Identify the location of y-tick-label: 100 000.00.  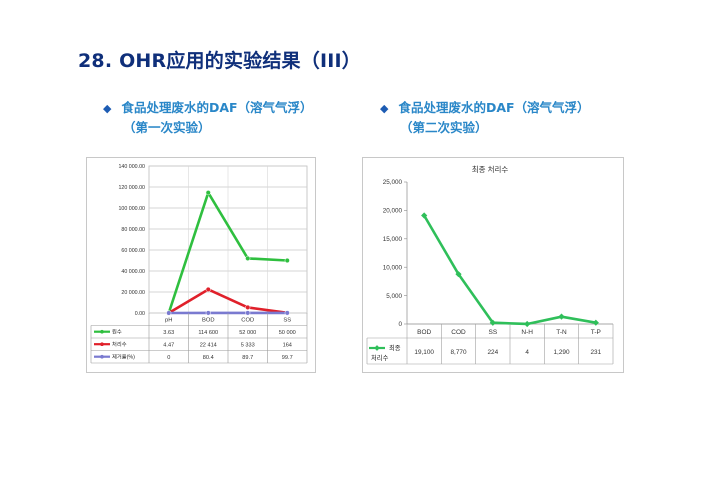
(131, 209).